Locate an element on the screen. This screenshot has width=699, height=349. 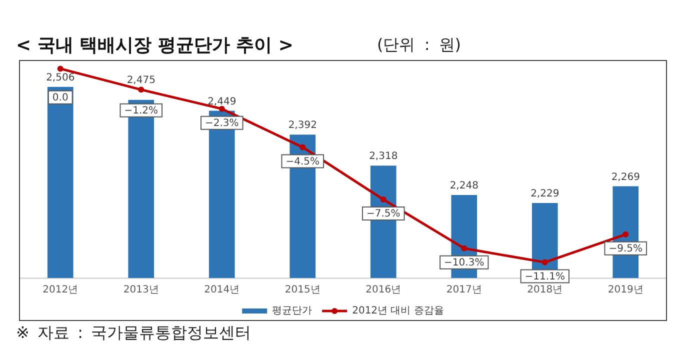
data-label: −10.3% is located at coordinates (464, 262).